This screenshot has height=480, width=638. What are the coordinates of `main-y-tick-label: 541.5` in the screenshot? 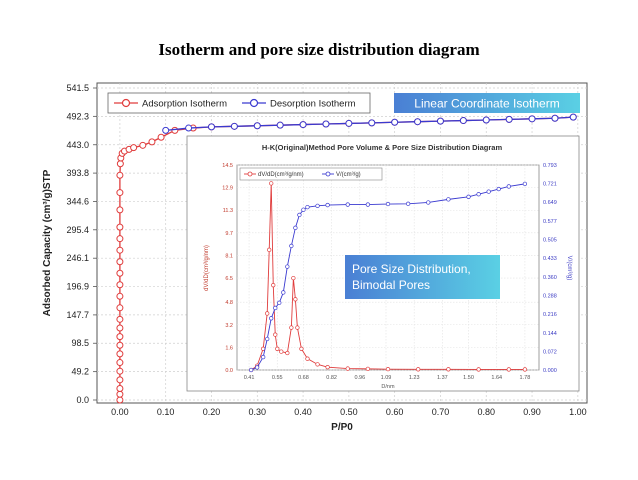 It's located at (77, 88).